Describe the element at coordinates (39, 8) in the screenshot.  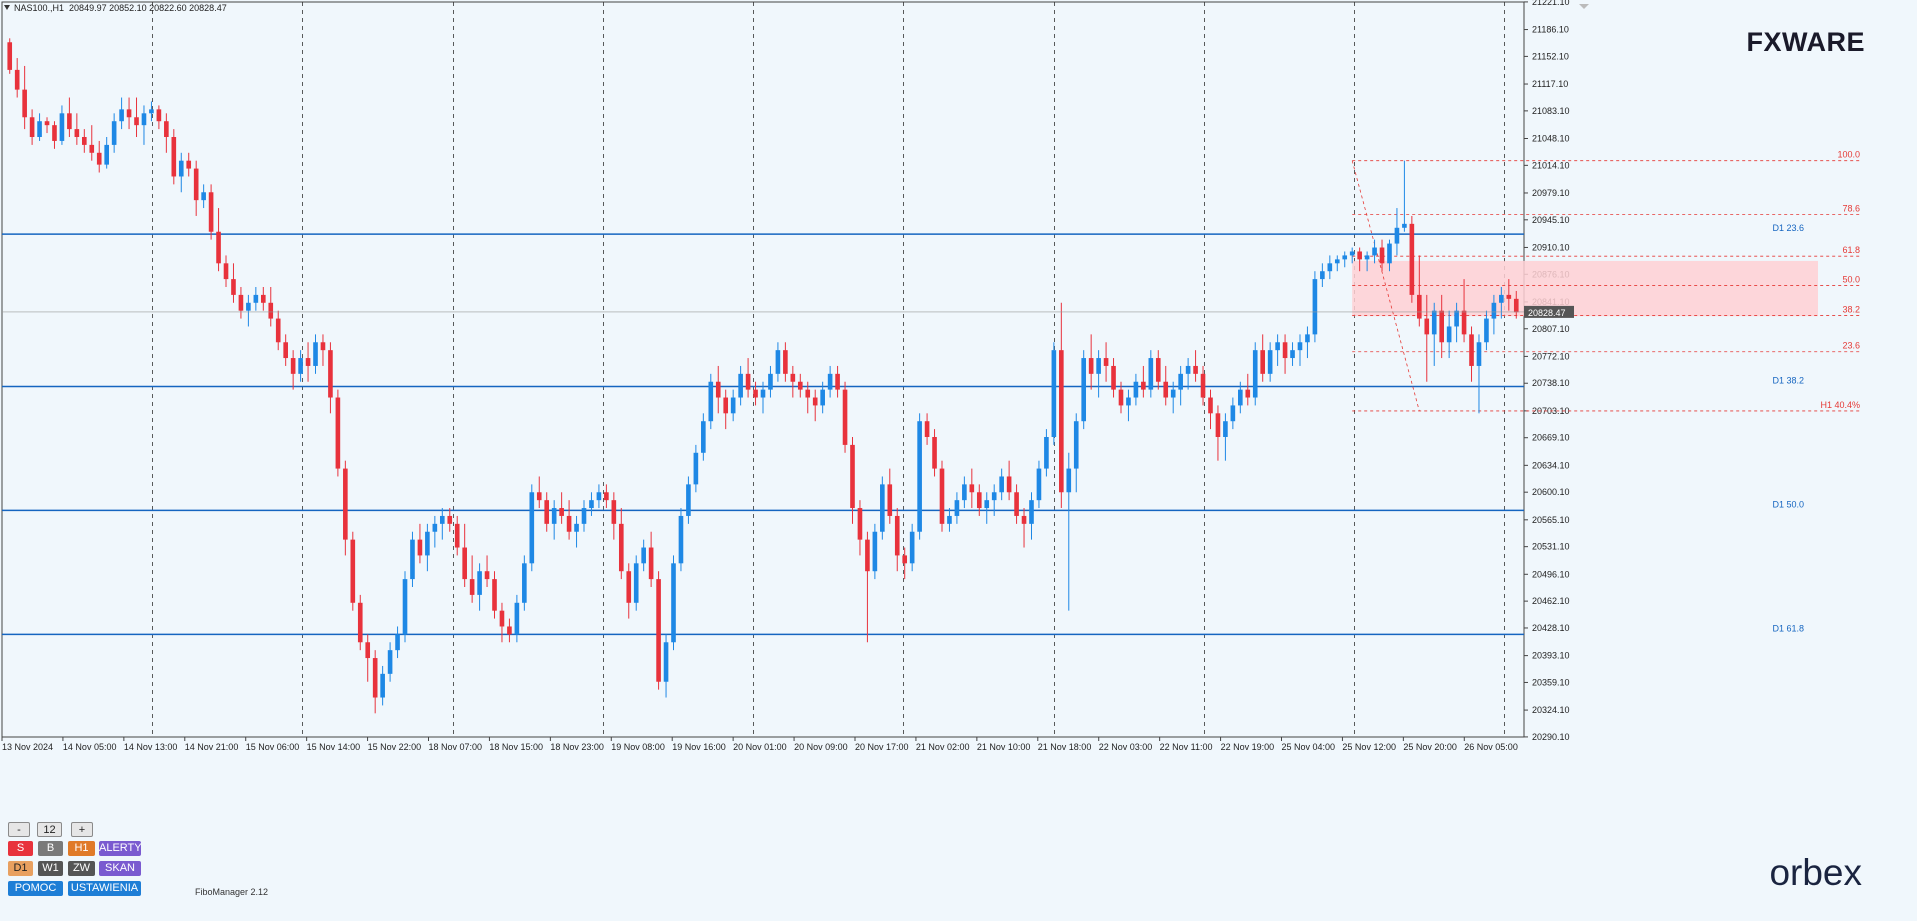
I see `symbol-label: NAS100.,H1` at that location.